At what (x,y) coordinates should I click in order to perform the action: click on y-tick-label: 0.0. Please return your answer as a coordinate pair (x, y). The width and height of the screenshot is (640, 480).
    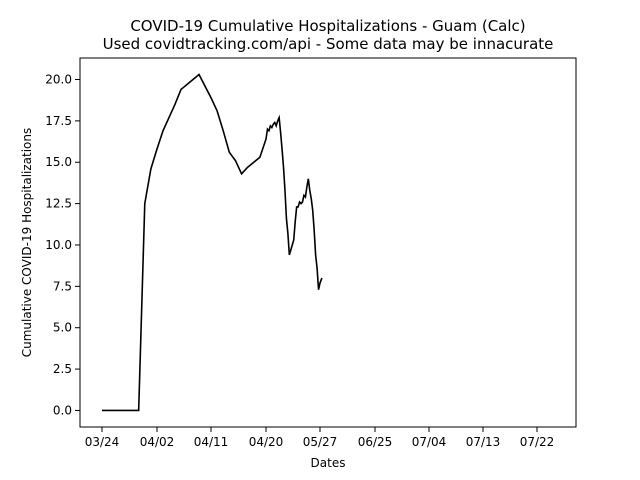
    Looking at the image, I should click on (62, 410).